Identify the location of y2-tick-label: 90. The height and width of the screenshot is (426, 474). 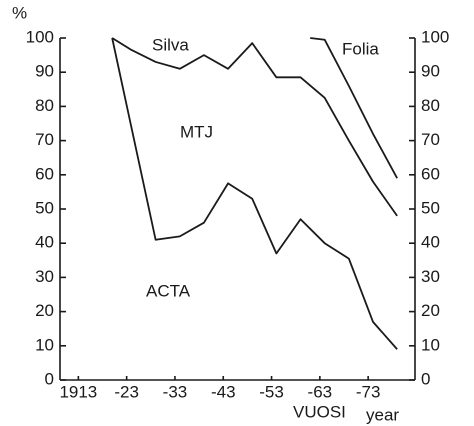
(430, 71).